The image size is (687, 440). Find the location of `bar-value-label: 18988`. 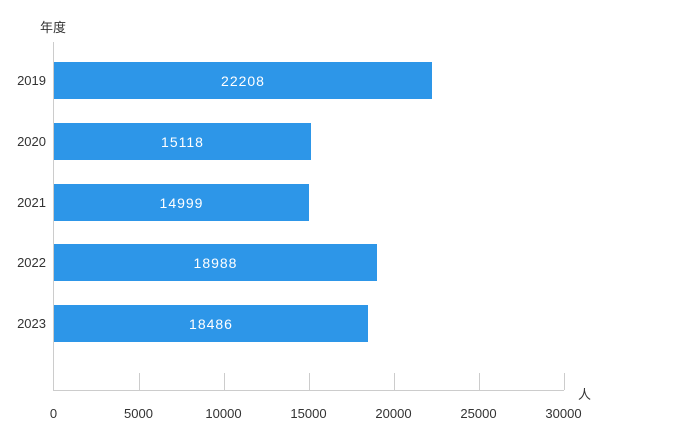

bar-value-label: 18988 is located at coordinates (215, 262).